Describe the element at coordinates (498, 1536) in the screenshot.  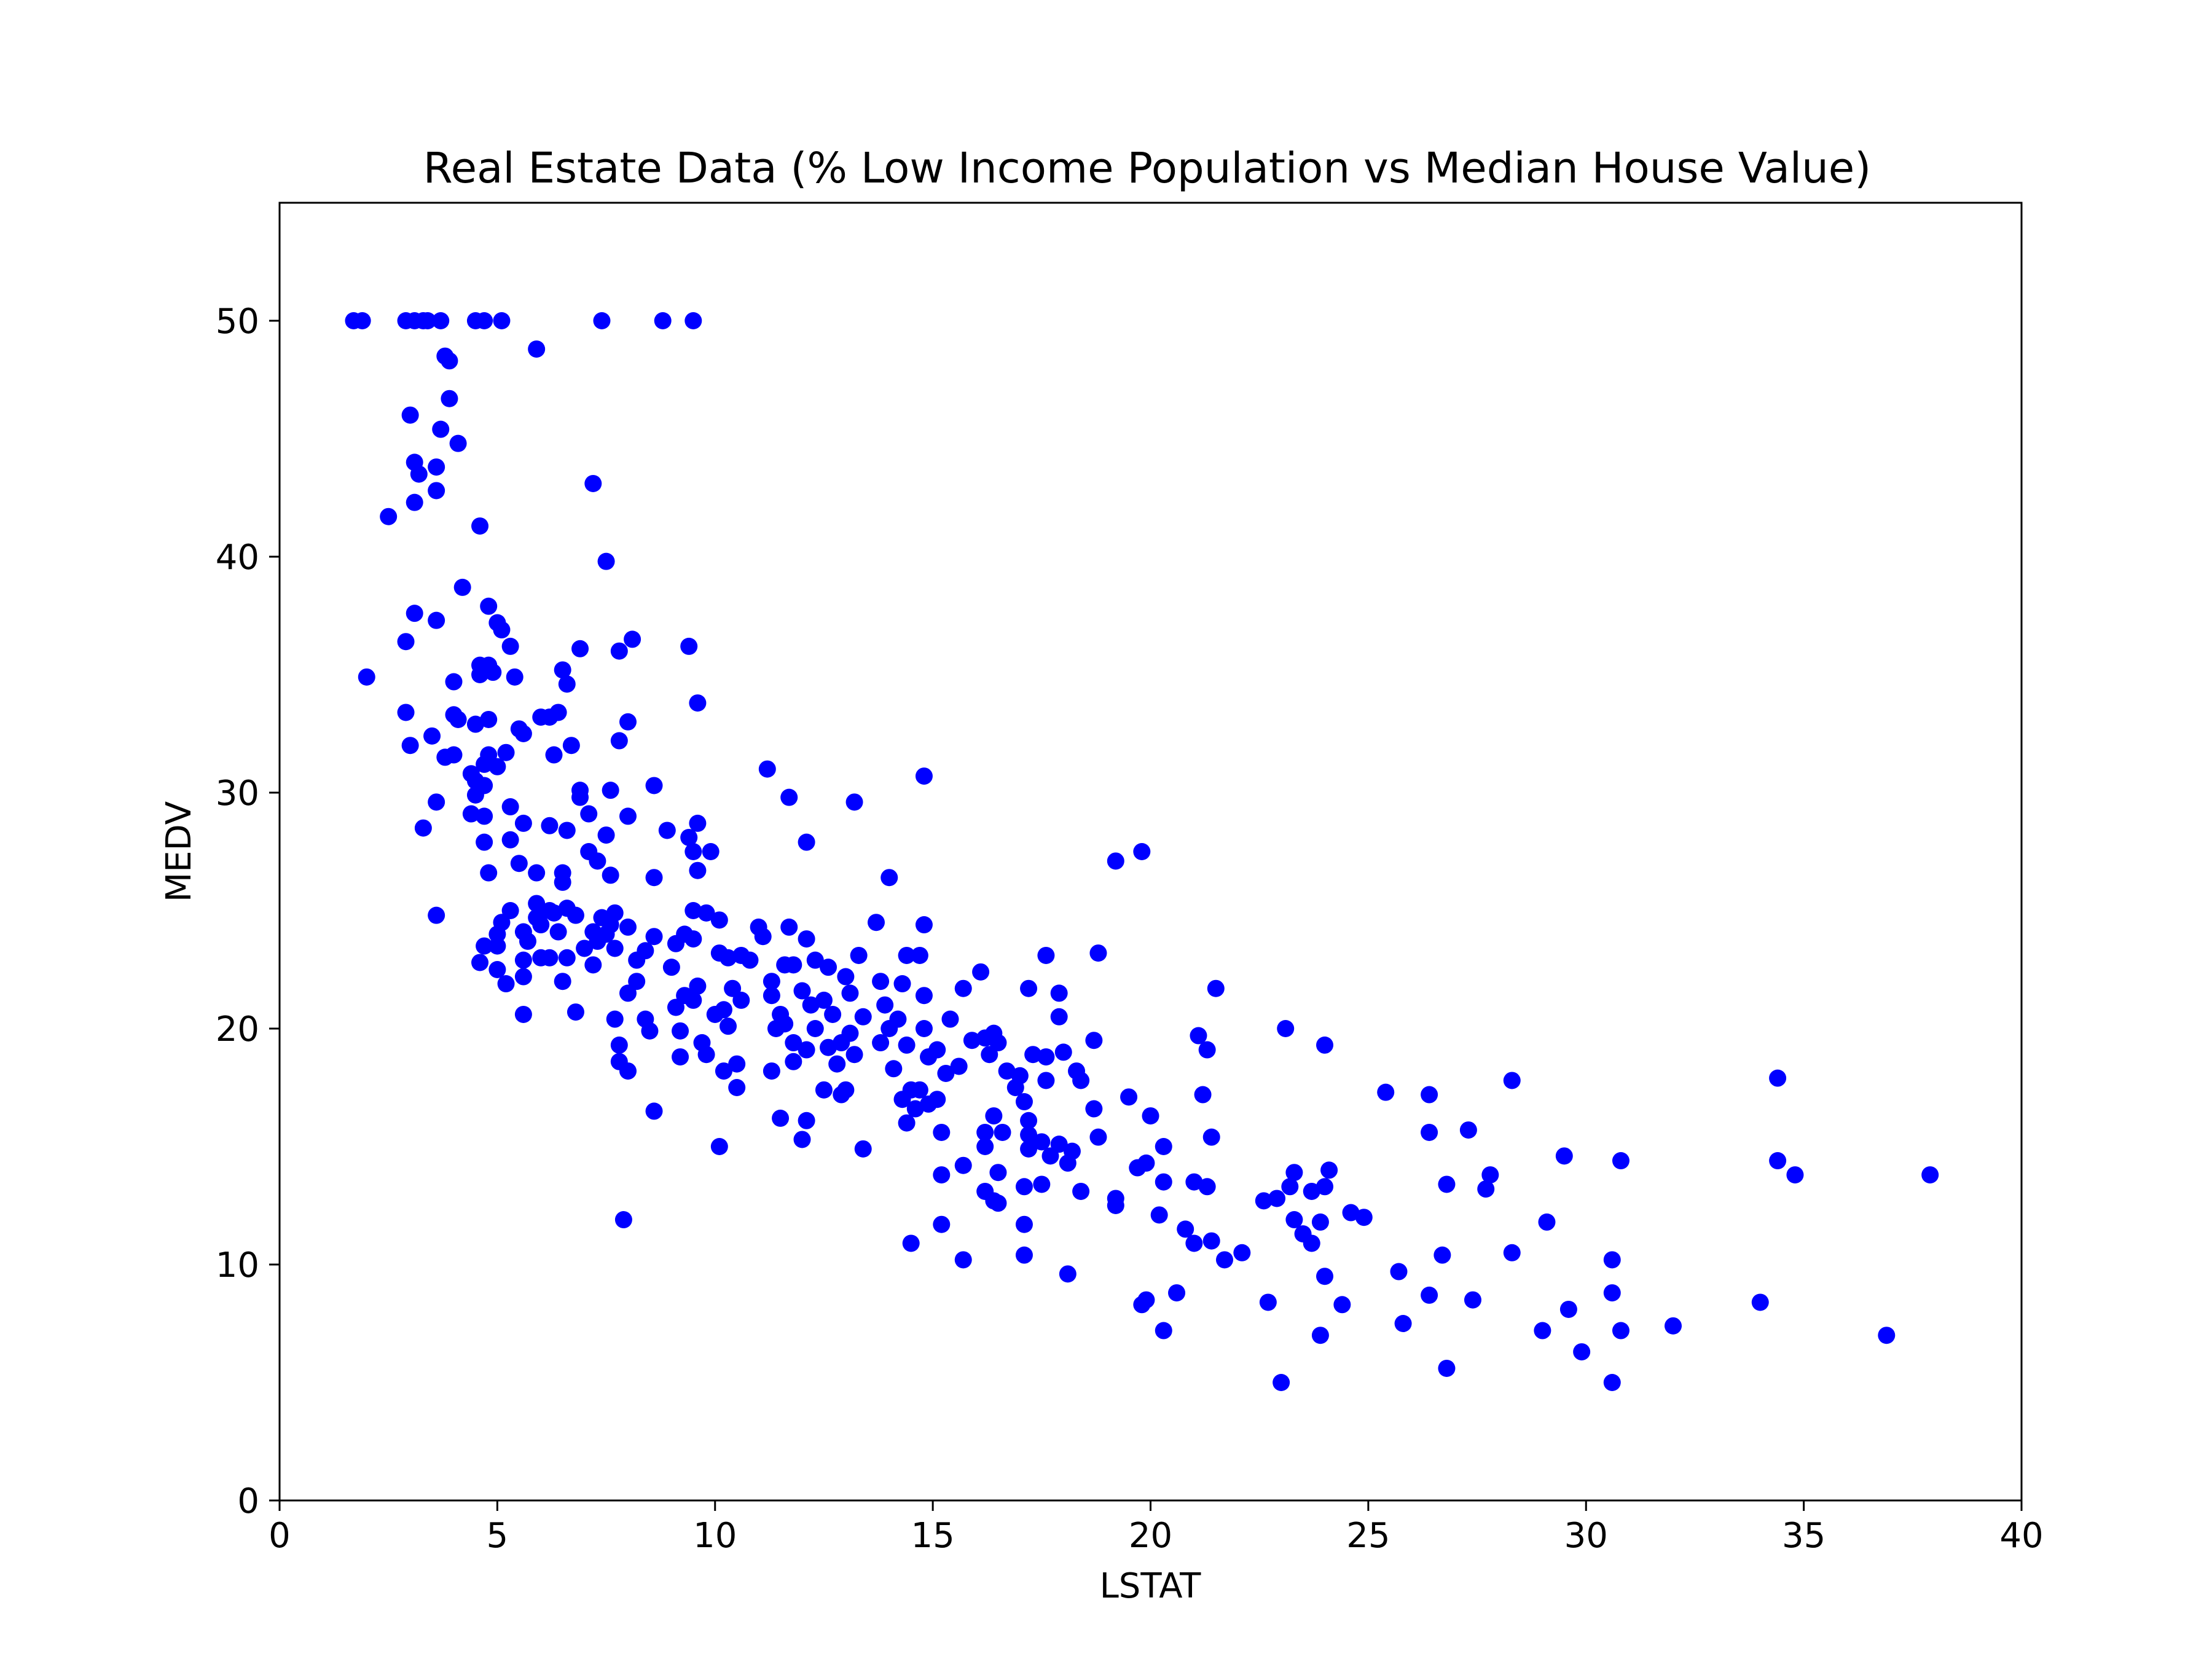
I see `x-tick-label: 5` at that location.